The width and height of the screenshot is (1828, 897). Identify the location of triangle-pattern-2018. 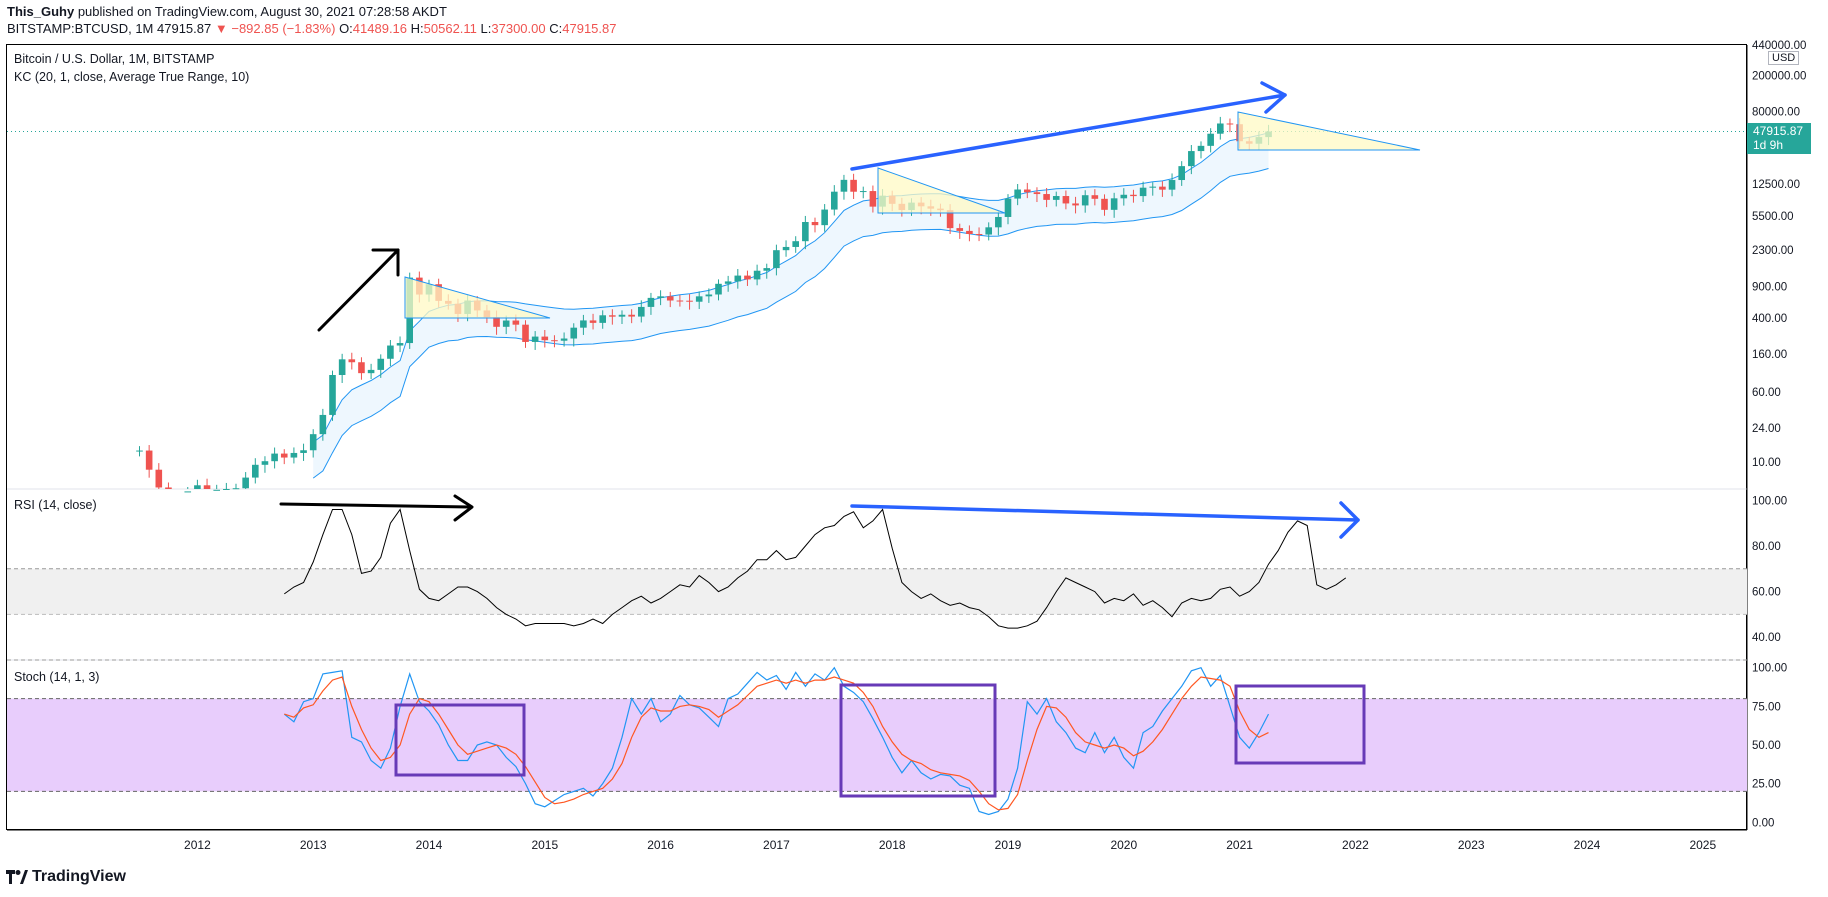
(941, 190).